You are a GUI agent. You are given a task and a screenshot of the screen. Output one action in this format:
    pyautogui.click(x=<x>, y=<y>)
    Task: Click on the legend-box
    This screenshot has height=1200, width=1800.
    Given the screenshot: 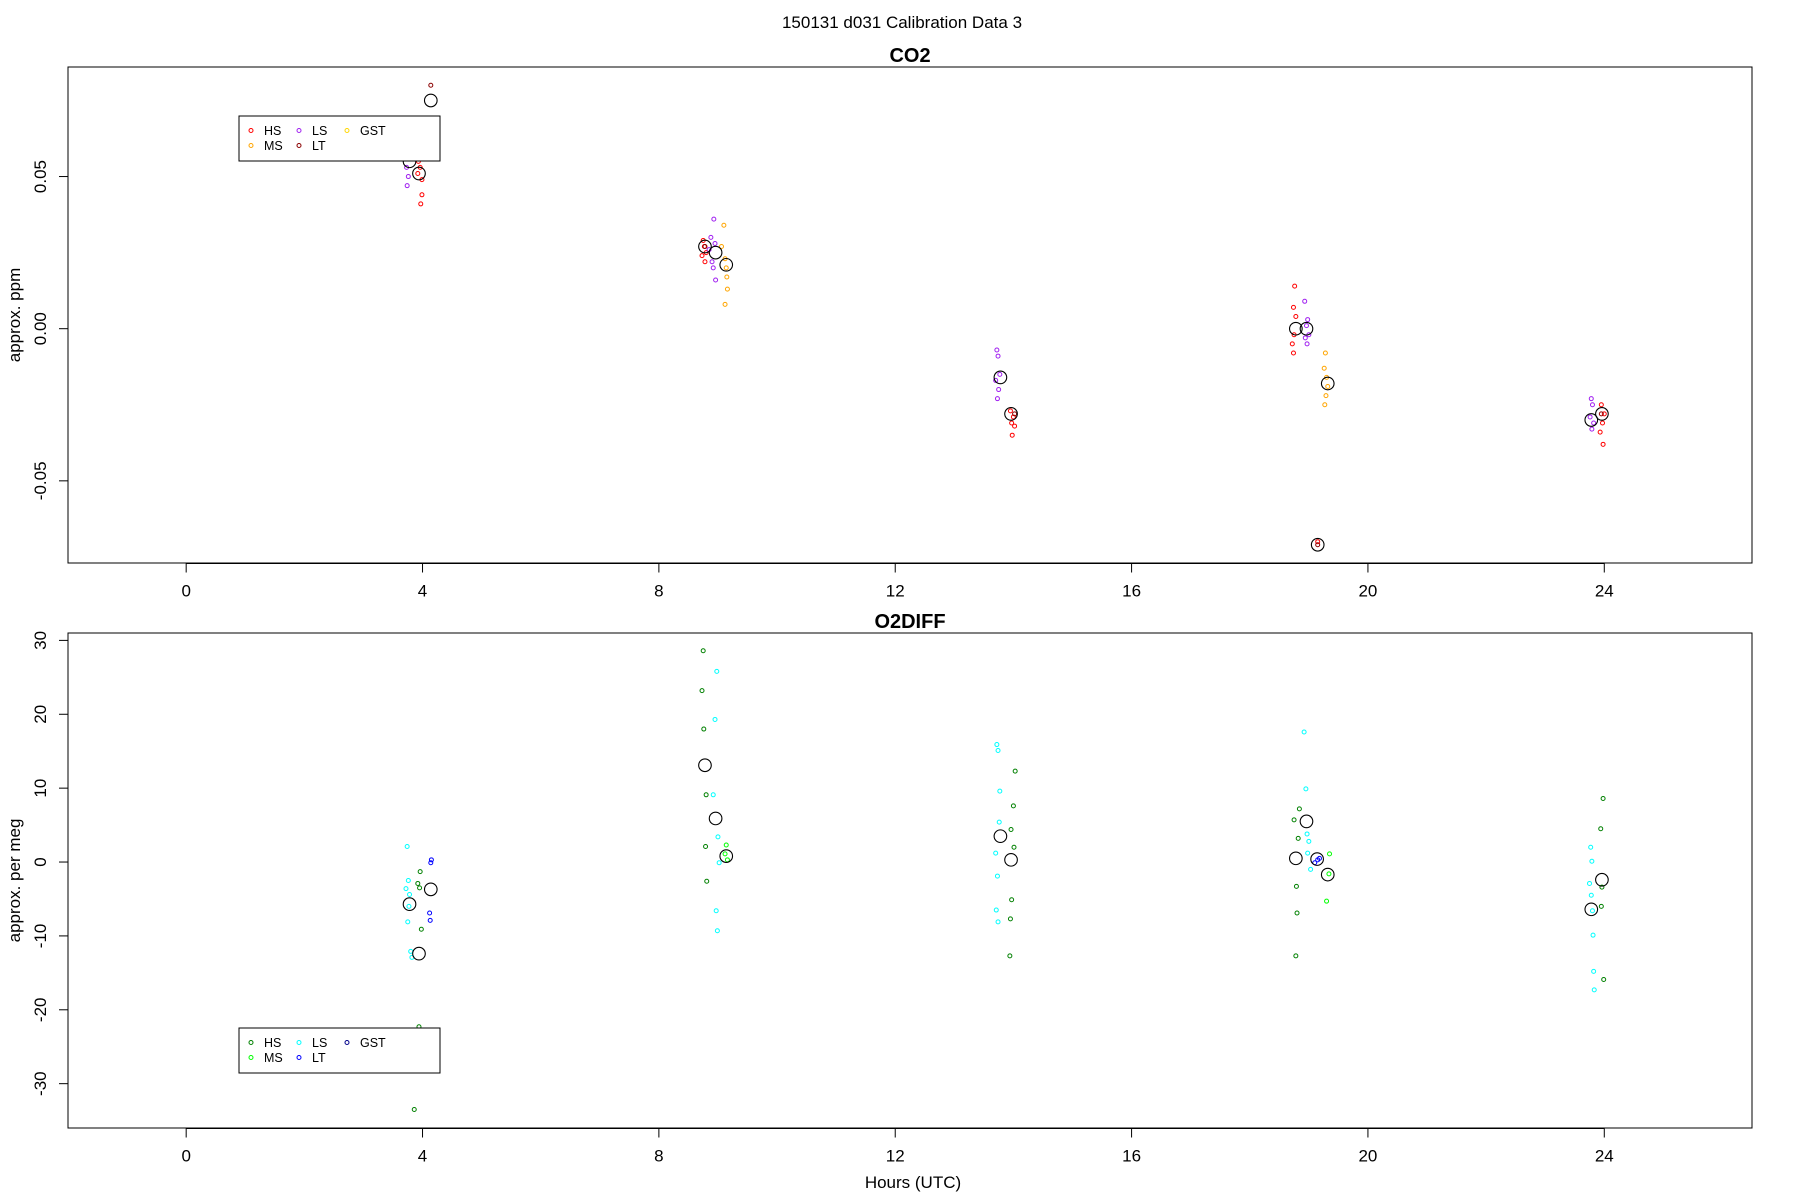 What is the action you would take?
    pyautogui.click(x=339, y=138)
    